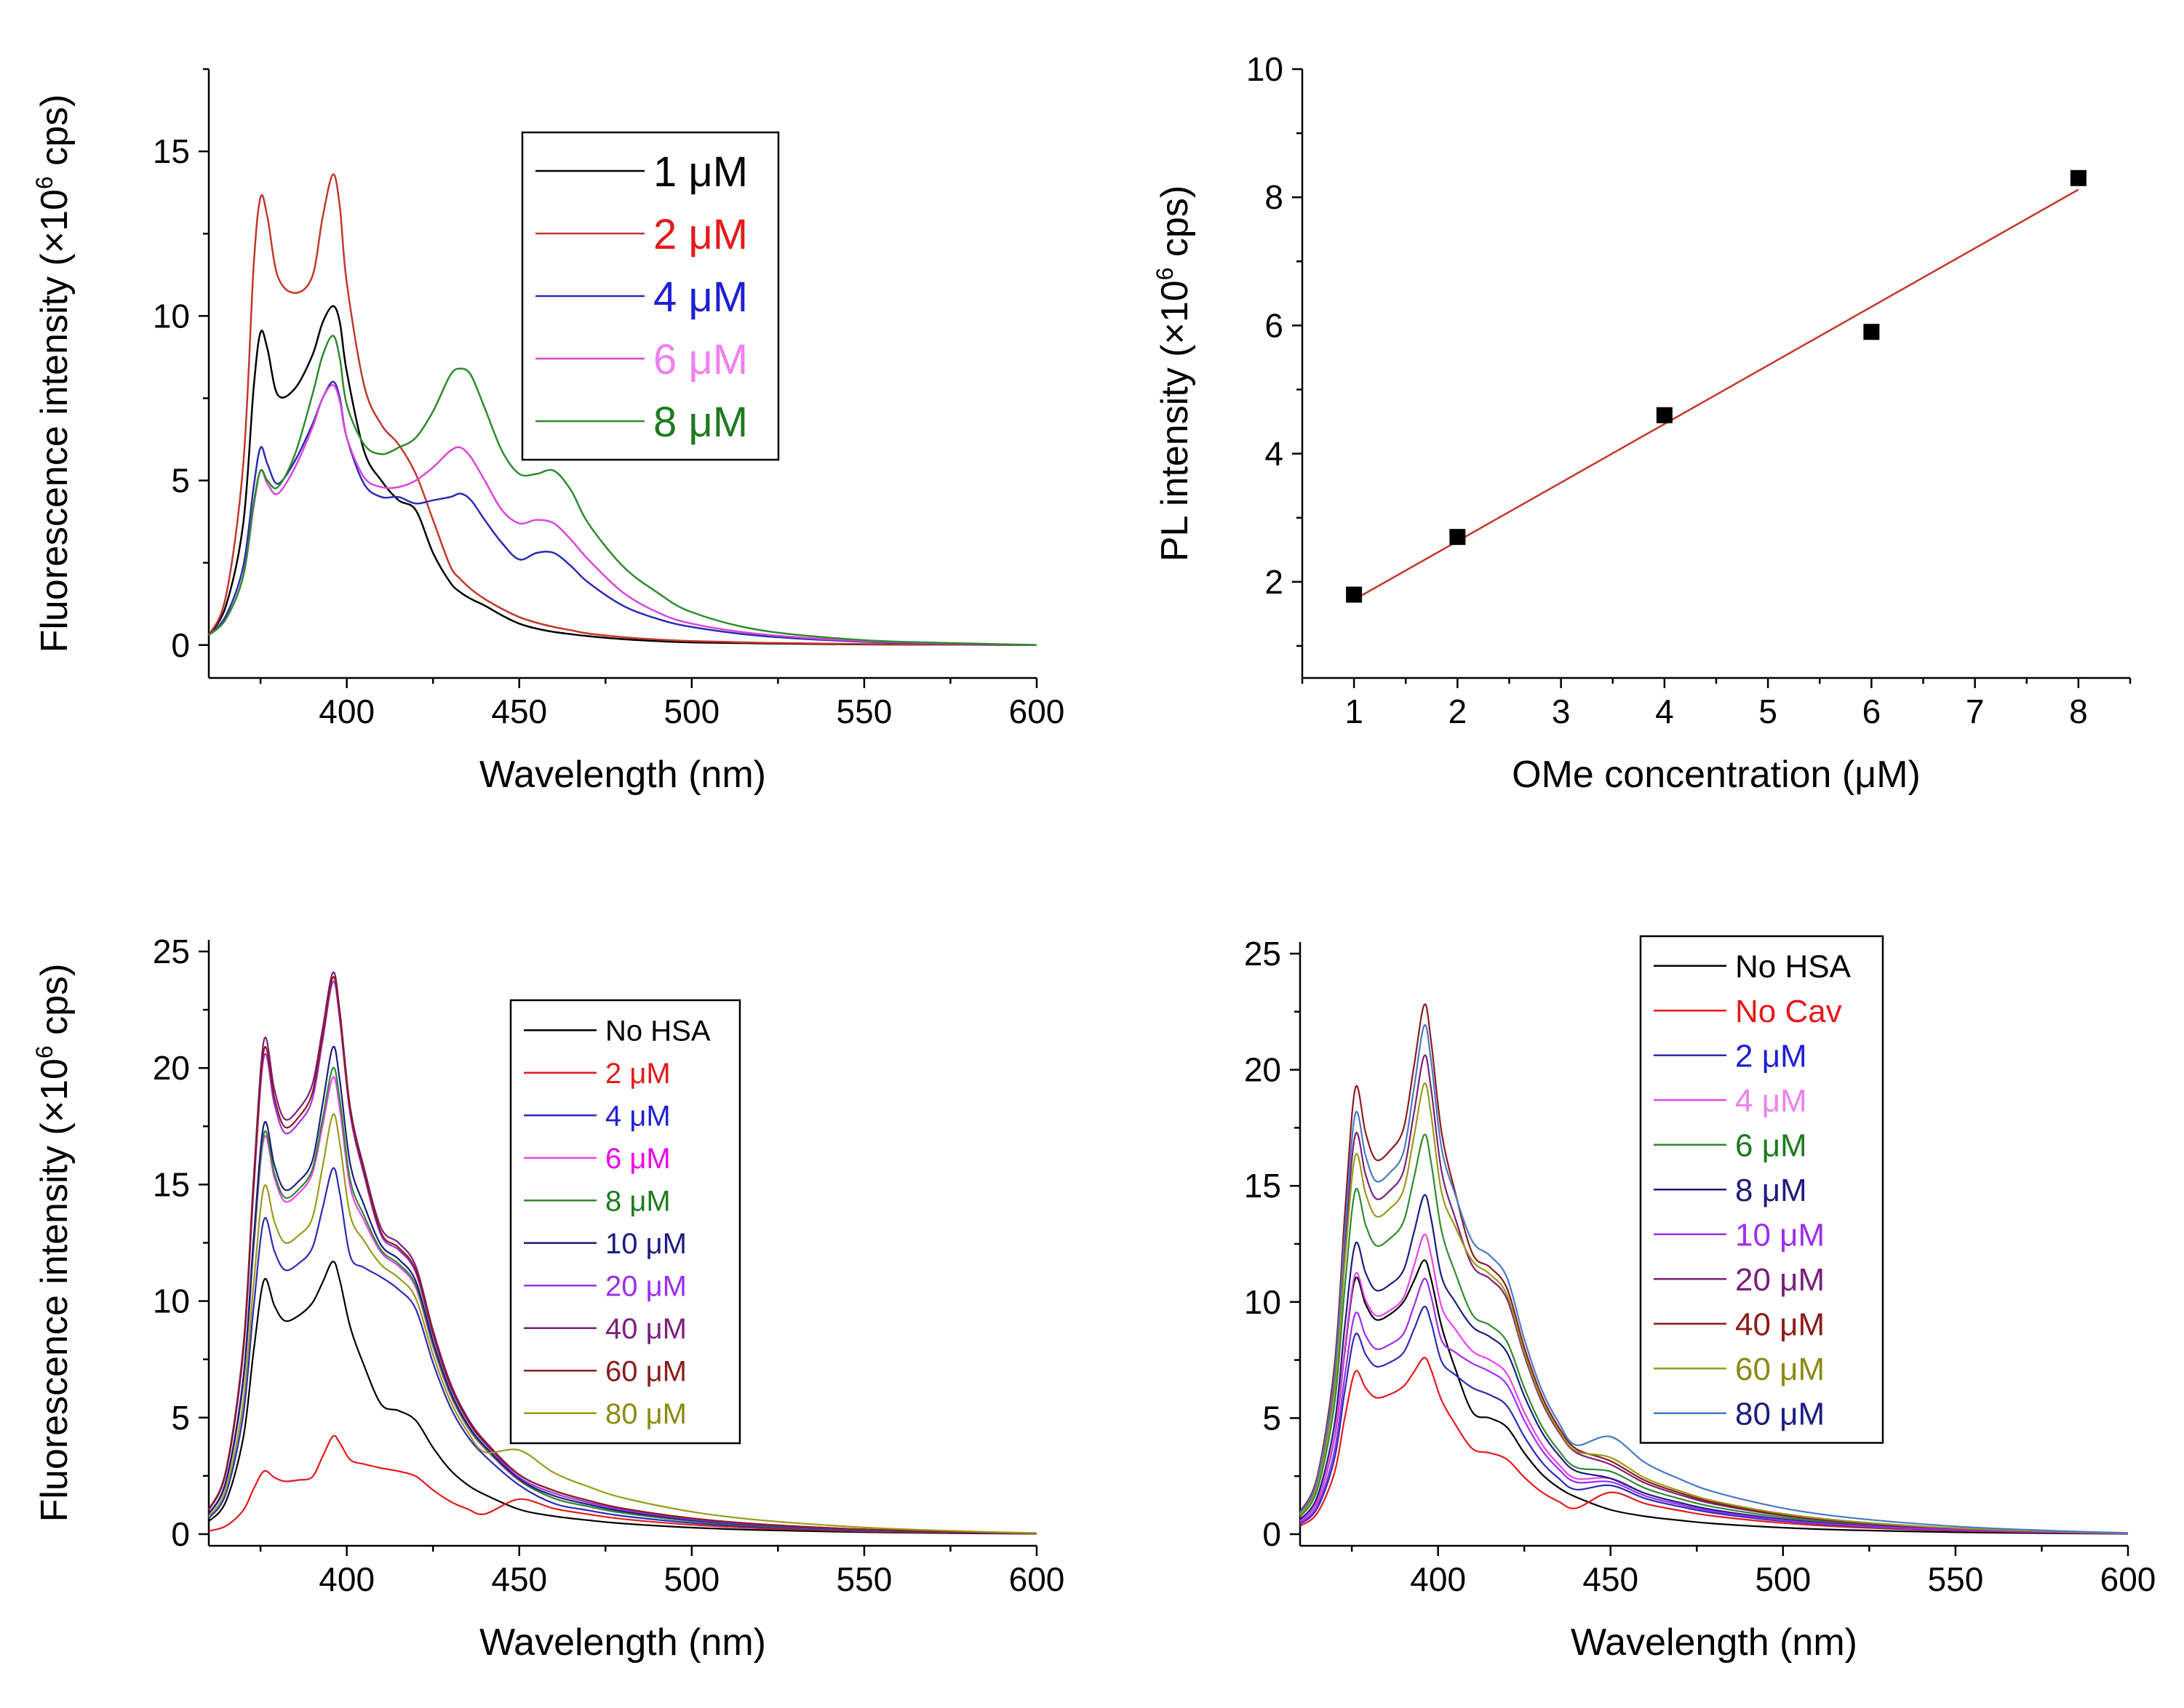  What do you see at coordinates (1561, 711) in the screenshot?
I see `x-tick-label: 3` at bounding box center [1561, 711].